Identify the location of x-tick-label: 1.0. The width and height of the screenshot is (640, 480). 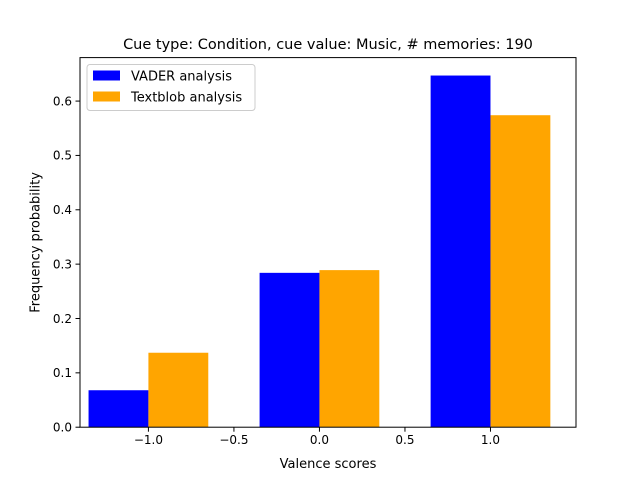
(490, 440).